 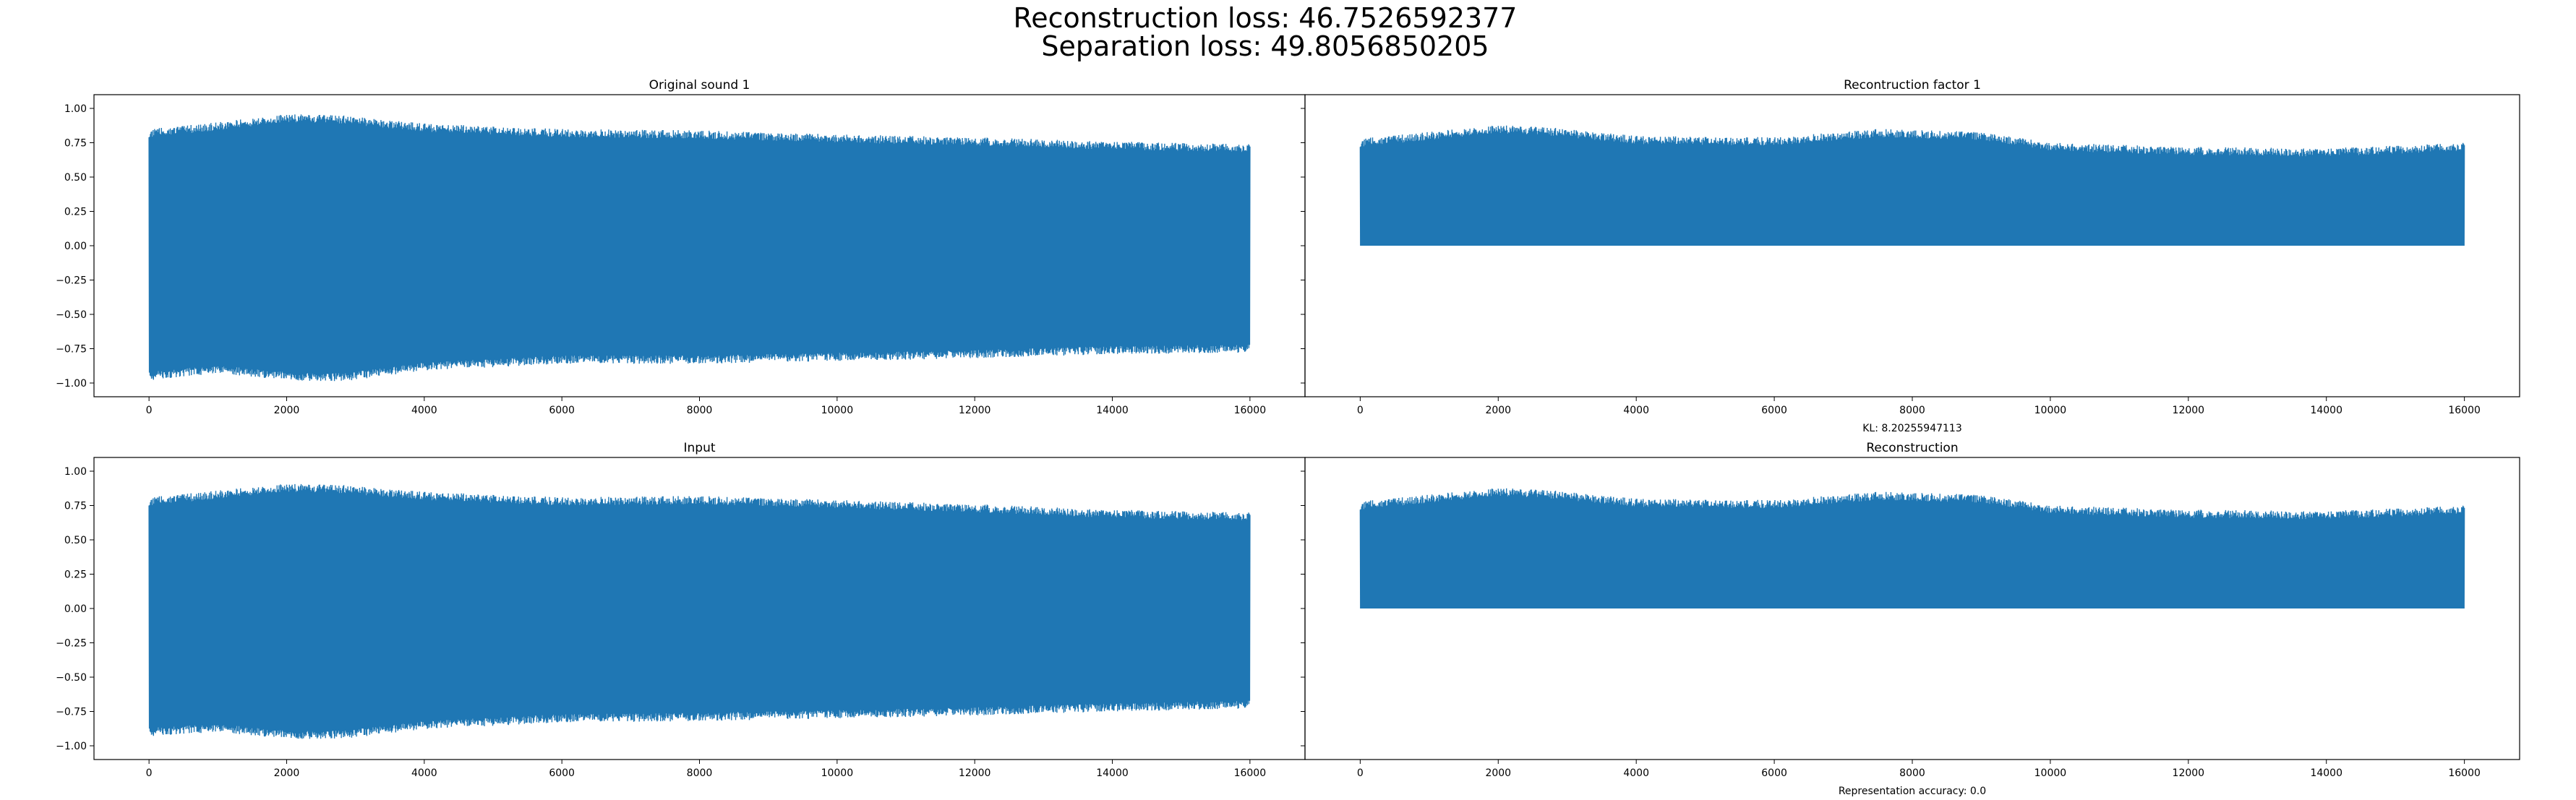 What do you see at coordinates (1266, 18) in the screenshot?
I see `suptitle-line-1: Reconstruction loss: 46.7526592377` at bounding box center [1266, 18].